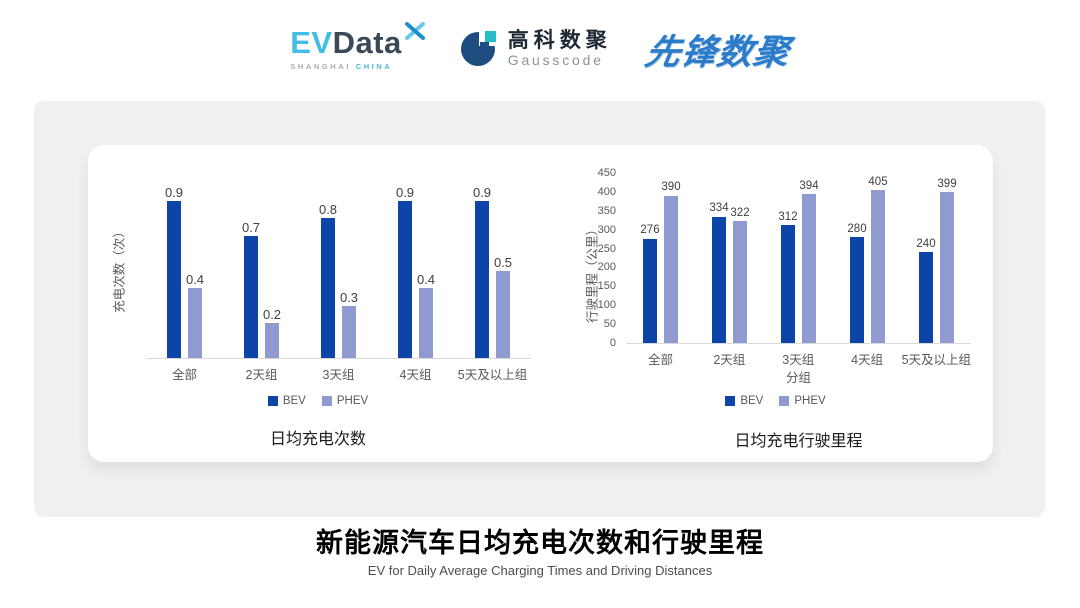 The image size is (1080, 608). I want to click on chart-title: 日均充电次数, so click(317, 439).